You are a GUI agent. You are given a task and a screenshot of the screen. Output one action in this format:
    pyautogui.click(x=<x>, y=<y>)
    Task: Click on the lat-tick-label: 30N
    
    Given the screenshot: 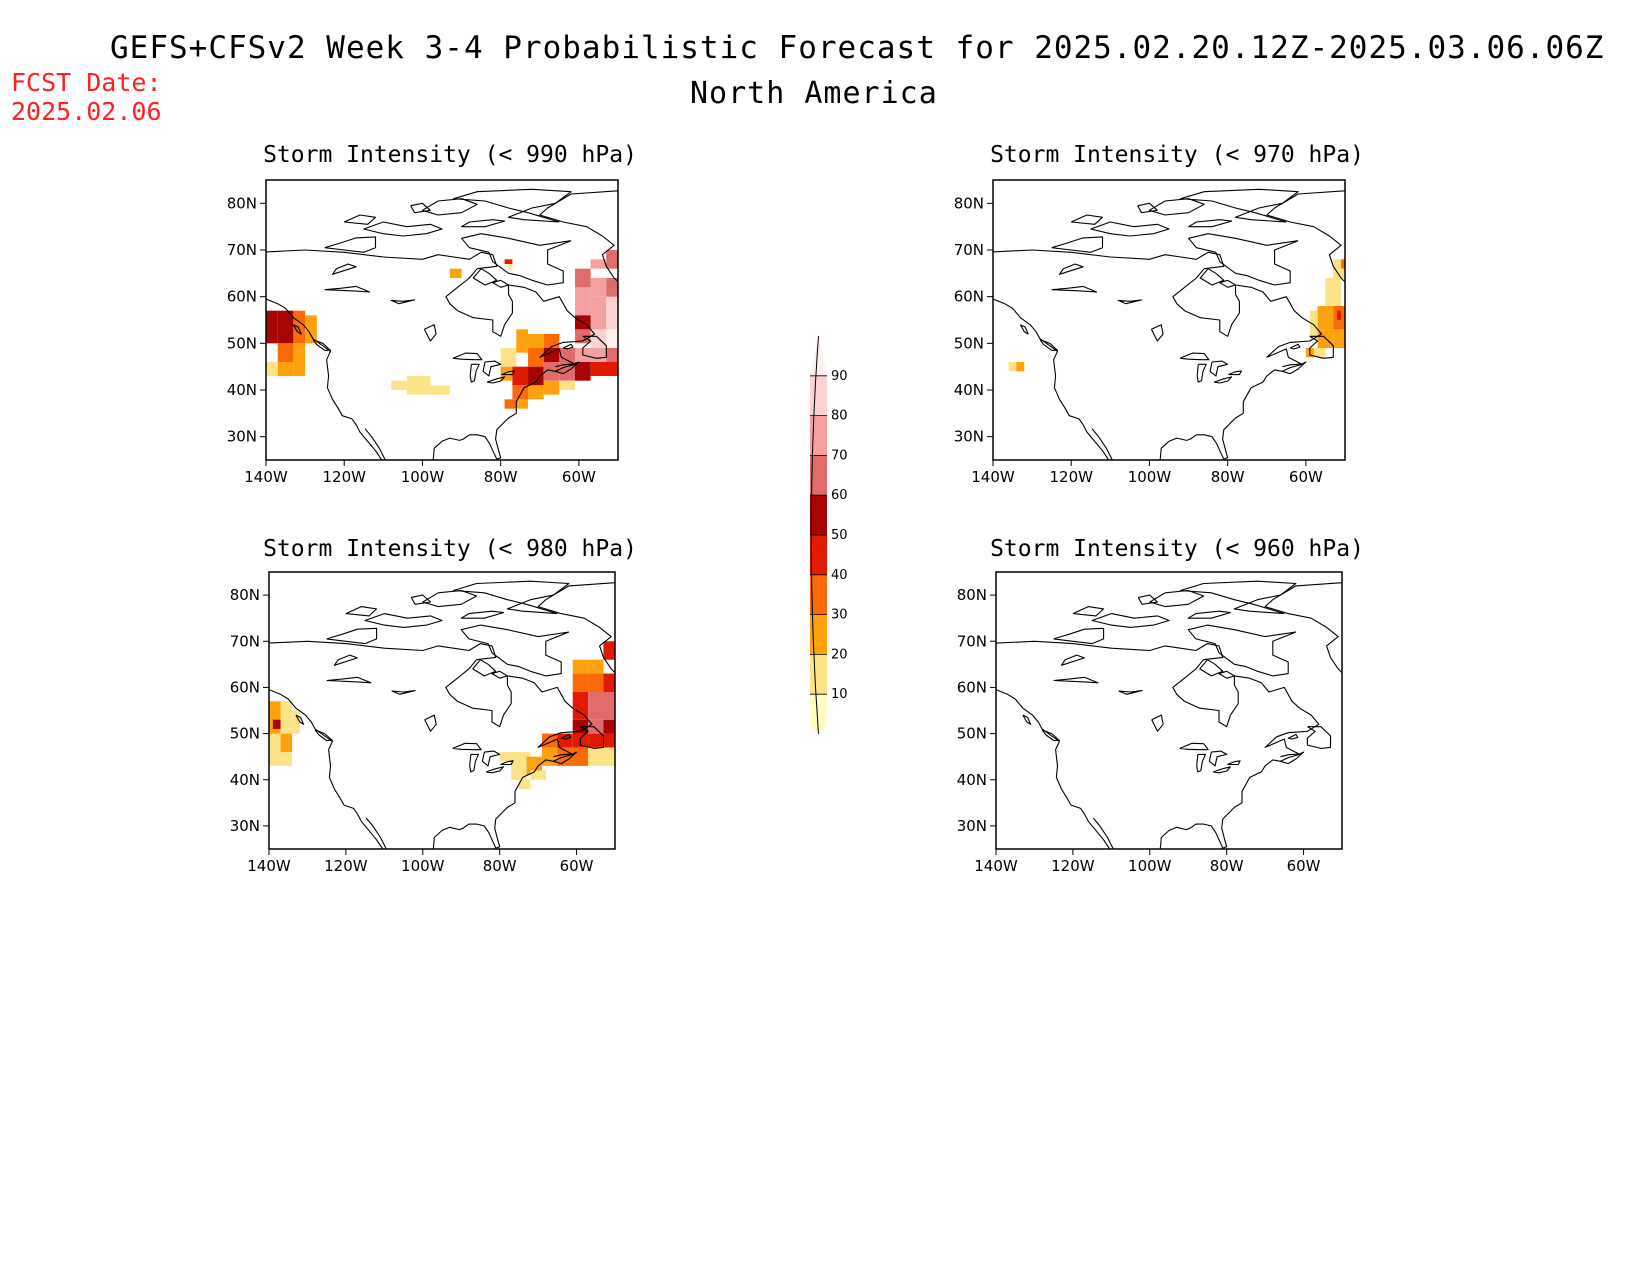 What is the action you would take?
    pyautogui.click(x=242, y=437)
    